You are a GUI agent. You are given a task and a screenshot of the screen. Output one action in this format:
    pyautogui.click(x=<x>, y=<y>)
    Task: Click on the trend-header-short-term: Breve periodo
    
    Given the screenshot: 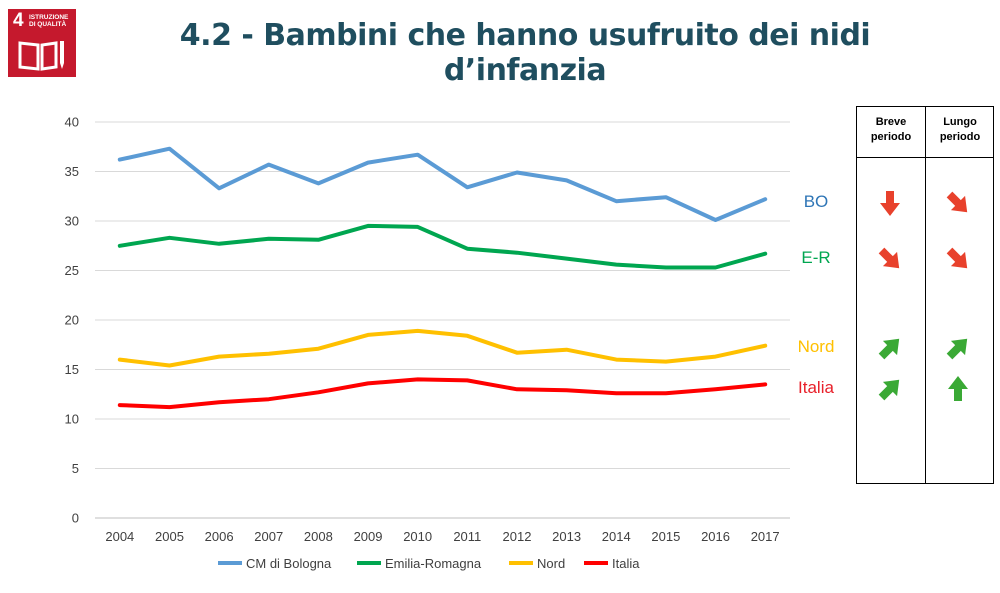 What is the action you would take?
    pyautogui.click(x=891, y=129)
    